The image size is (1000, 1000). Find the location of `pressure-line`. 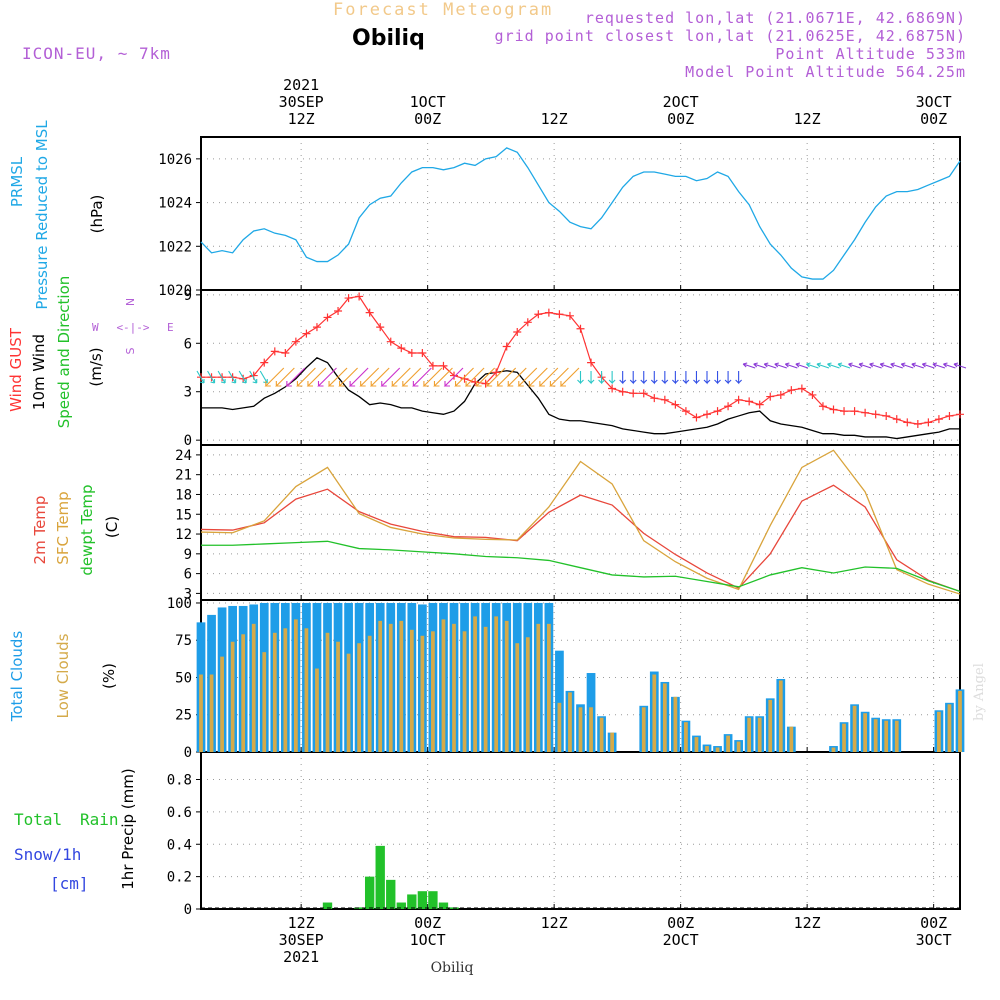

pressure-line is located at coordinates (580, 213).